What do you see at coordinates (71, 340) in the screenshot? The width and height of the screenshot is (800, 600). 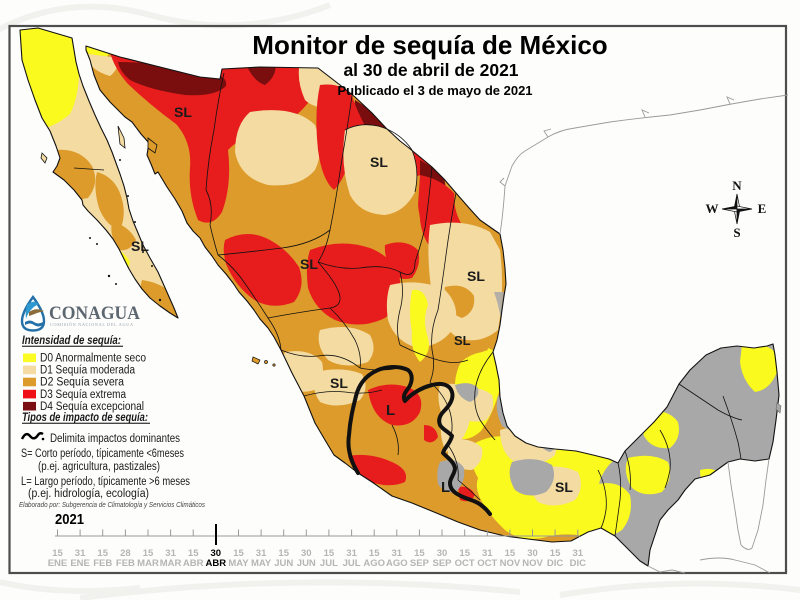 I see `svg-text: Intensidad de sequía:` at bounding box center [71, 340].